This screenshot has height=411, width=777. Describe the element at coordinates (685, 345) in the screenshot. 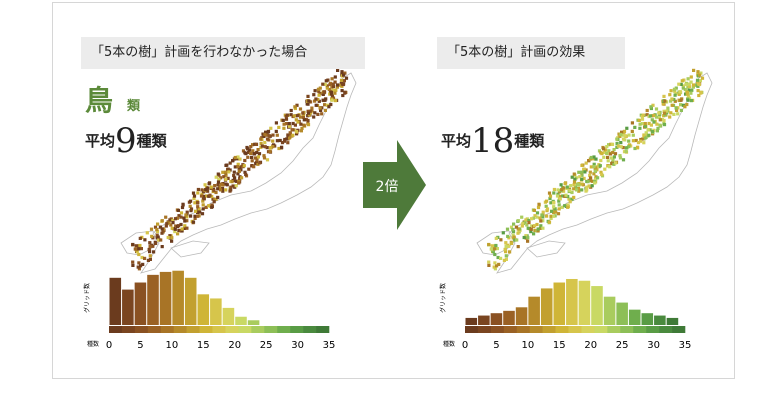

I see `x-tick-label: 35` at that location.